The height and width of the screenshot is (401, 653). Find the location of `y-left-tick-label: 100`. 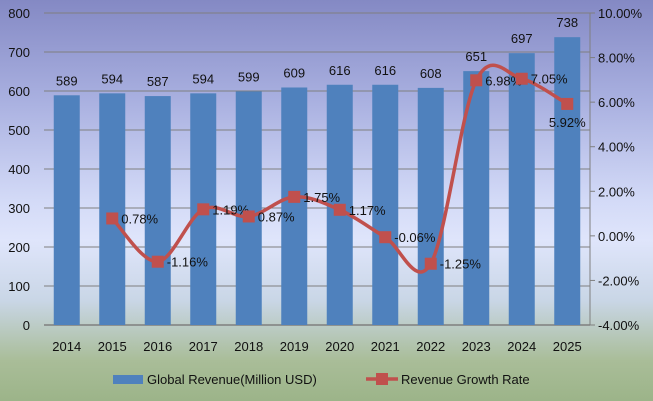

y-left-tick-label: 100 is located at coordinates (19, 286).